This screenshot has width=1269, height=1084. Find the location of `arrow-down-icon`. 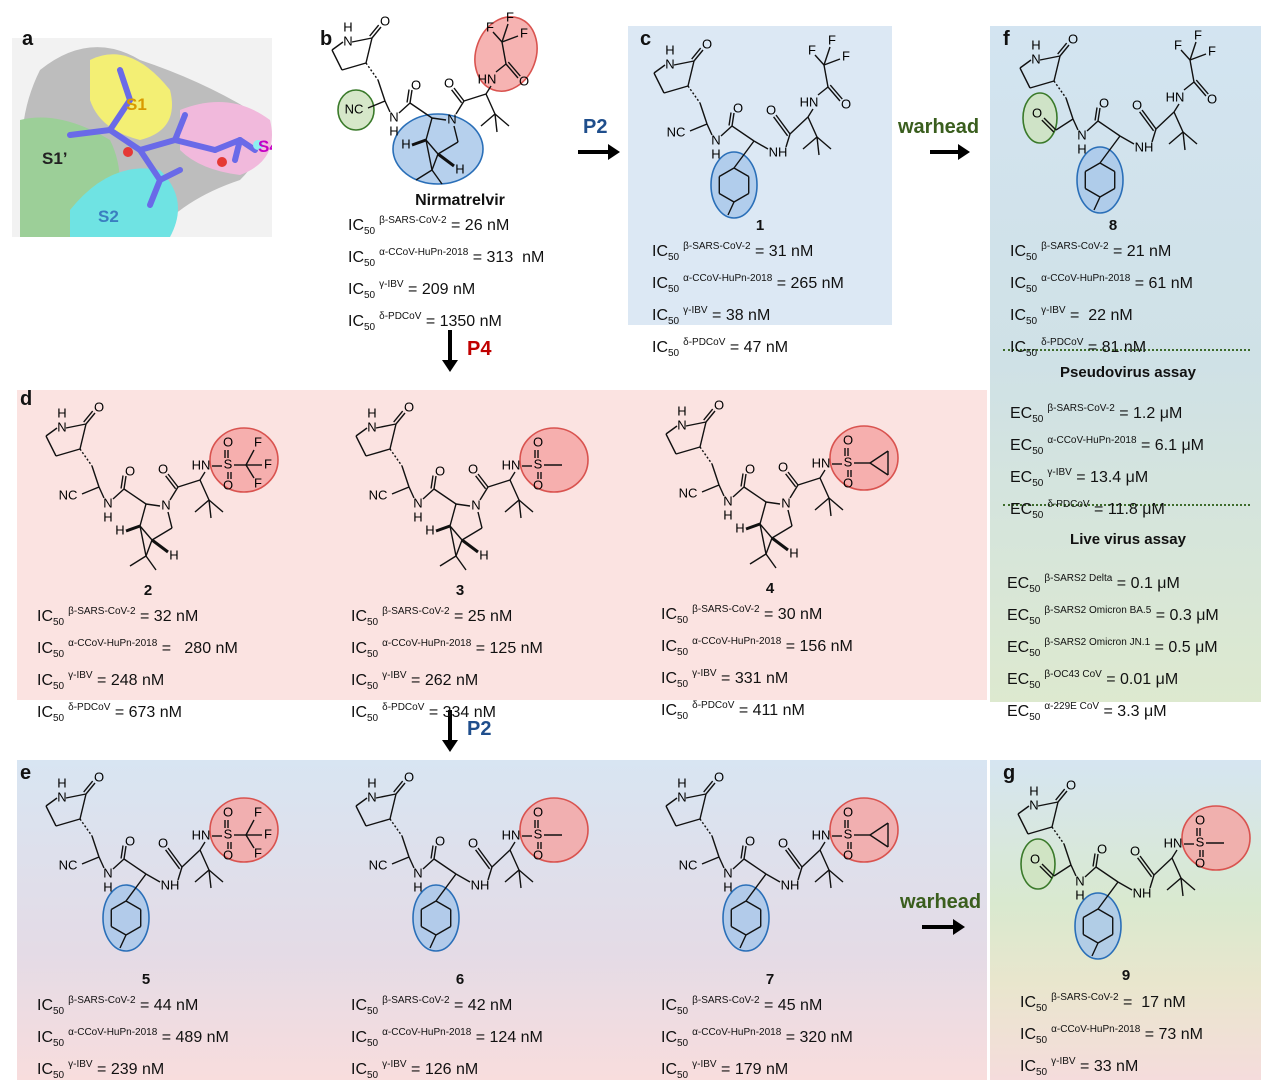

arrow-down-icon is located at coordinates (450, 351).